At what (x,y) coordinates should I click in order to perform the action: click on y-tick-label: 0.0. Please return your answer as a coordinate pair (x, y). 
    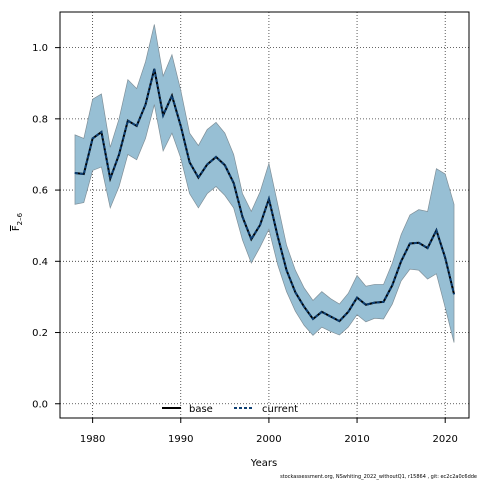
    Looking at the image, I should click on (40, 404).